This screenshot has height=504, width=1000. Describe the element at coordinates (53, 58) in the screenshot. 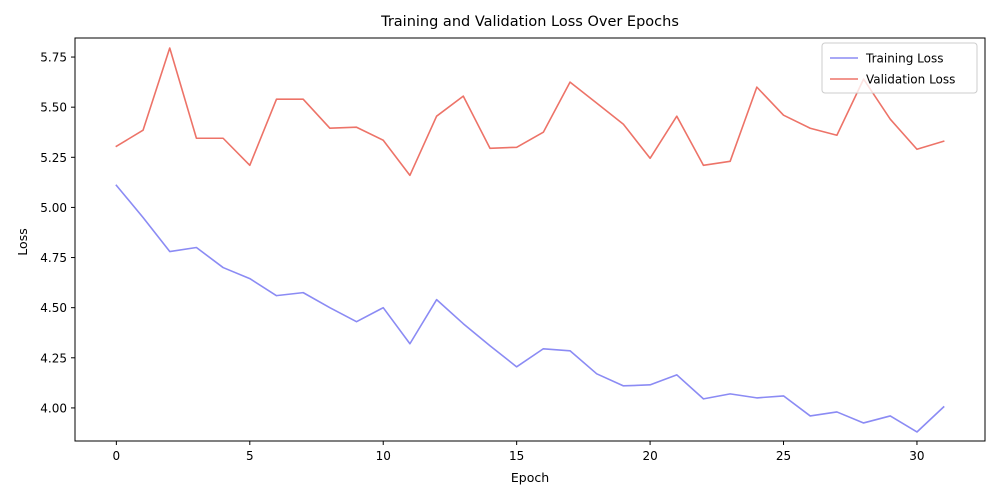

I see `y-tick-label: 5.75` at that location.